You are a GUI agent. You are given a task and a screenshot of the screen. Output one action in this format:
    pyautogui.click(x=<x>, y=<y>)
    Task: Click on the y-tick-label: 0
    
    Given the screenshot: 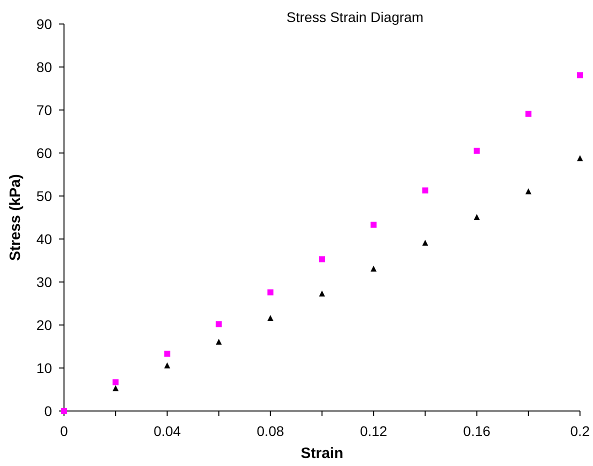 What is the action you would take?
    pyautogui.click(x=48, y=410)
    